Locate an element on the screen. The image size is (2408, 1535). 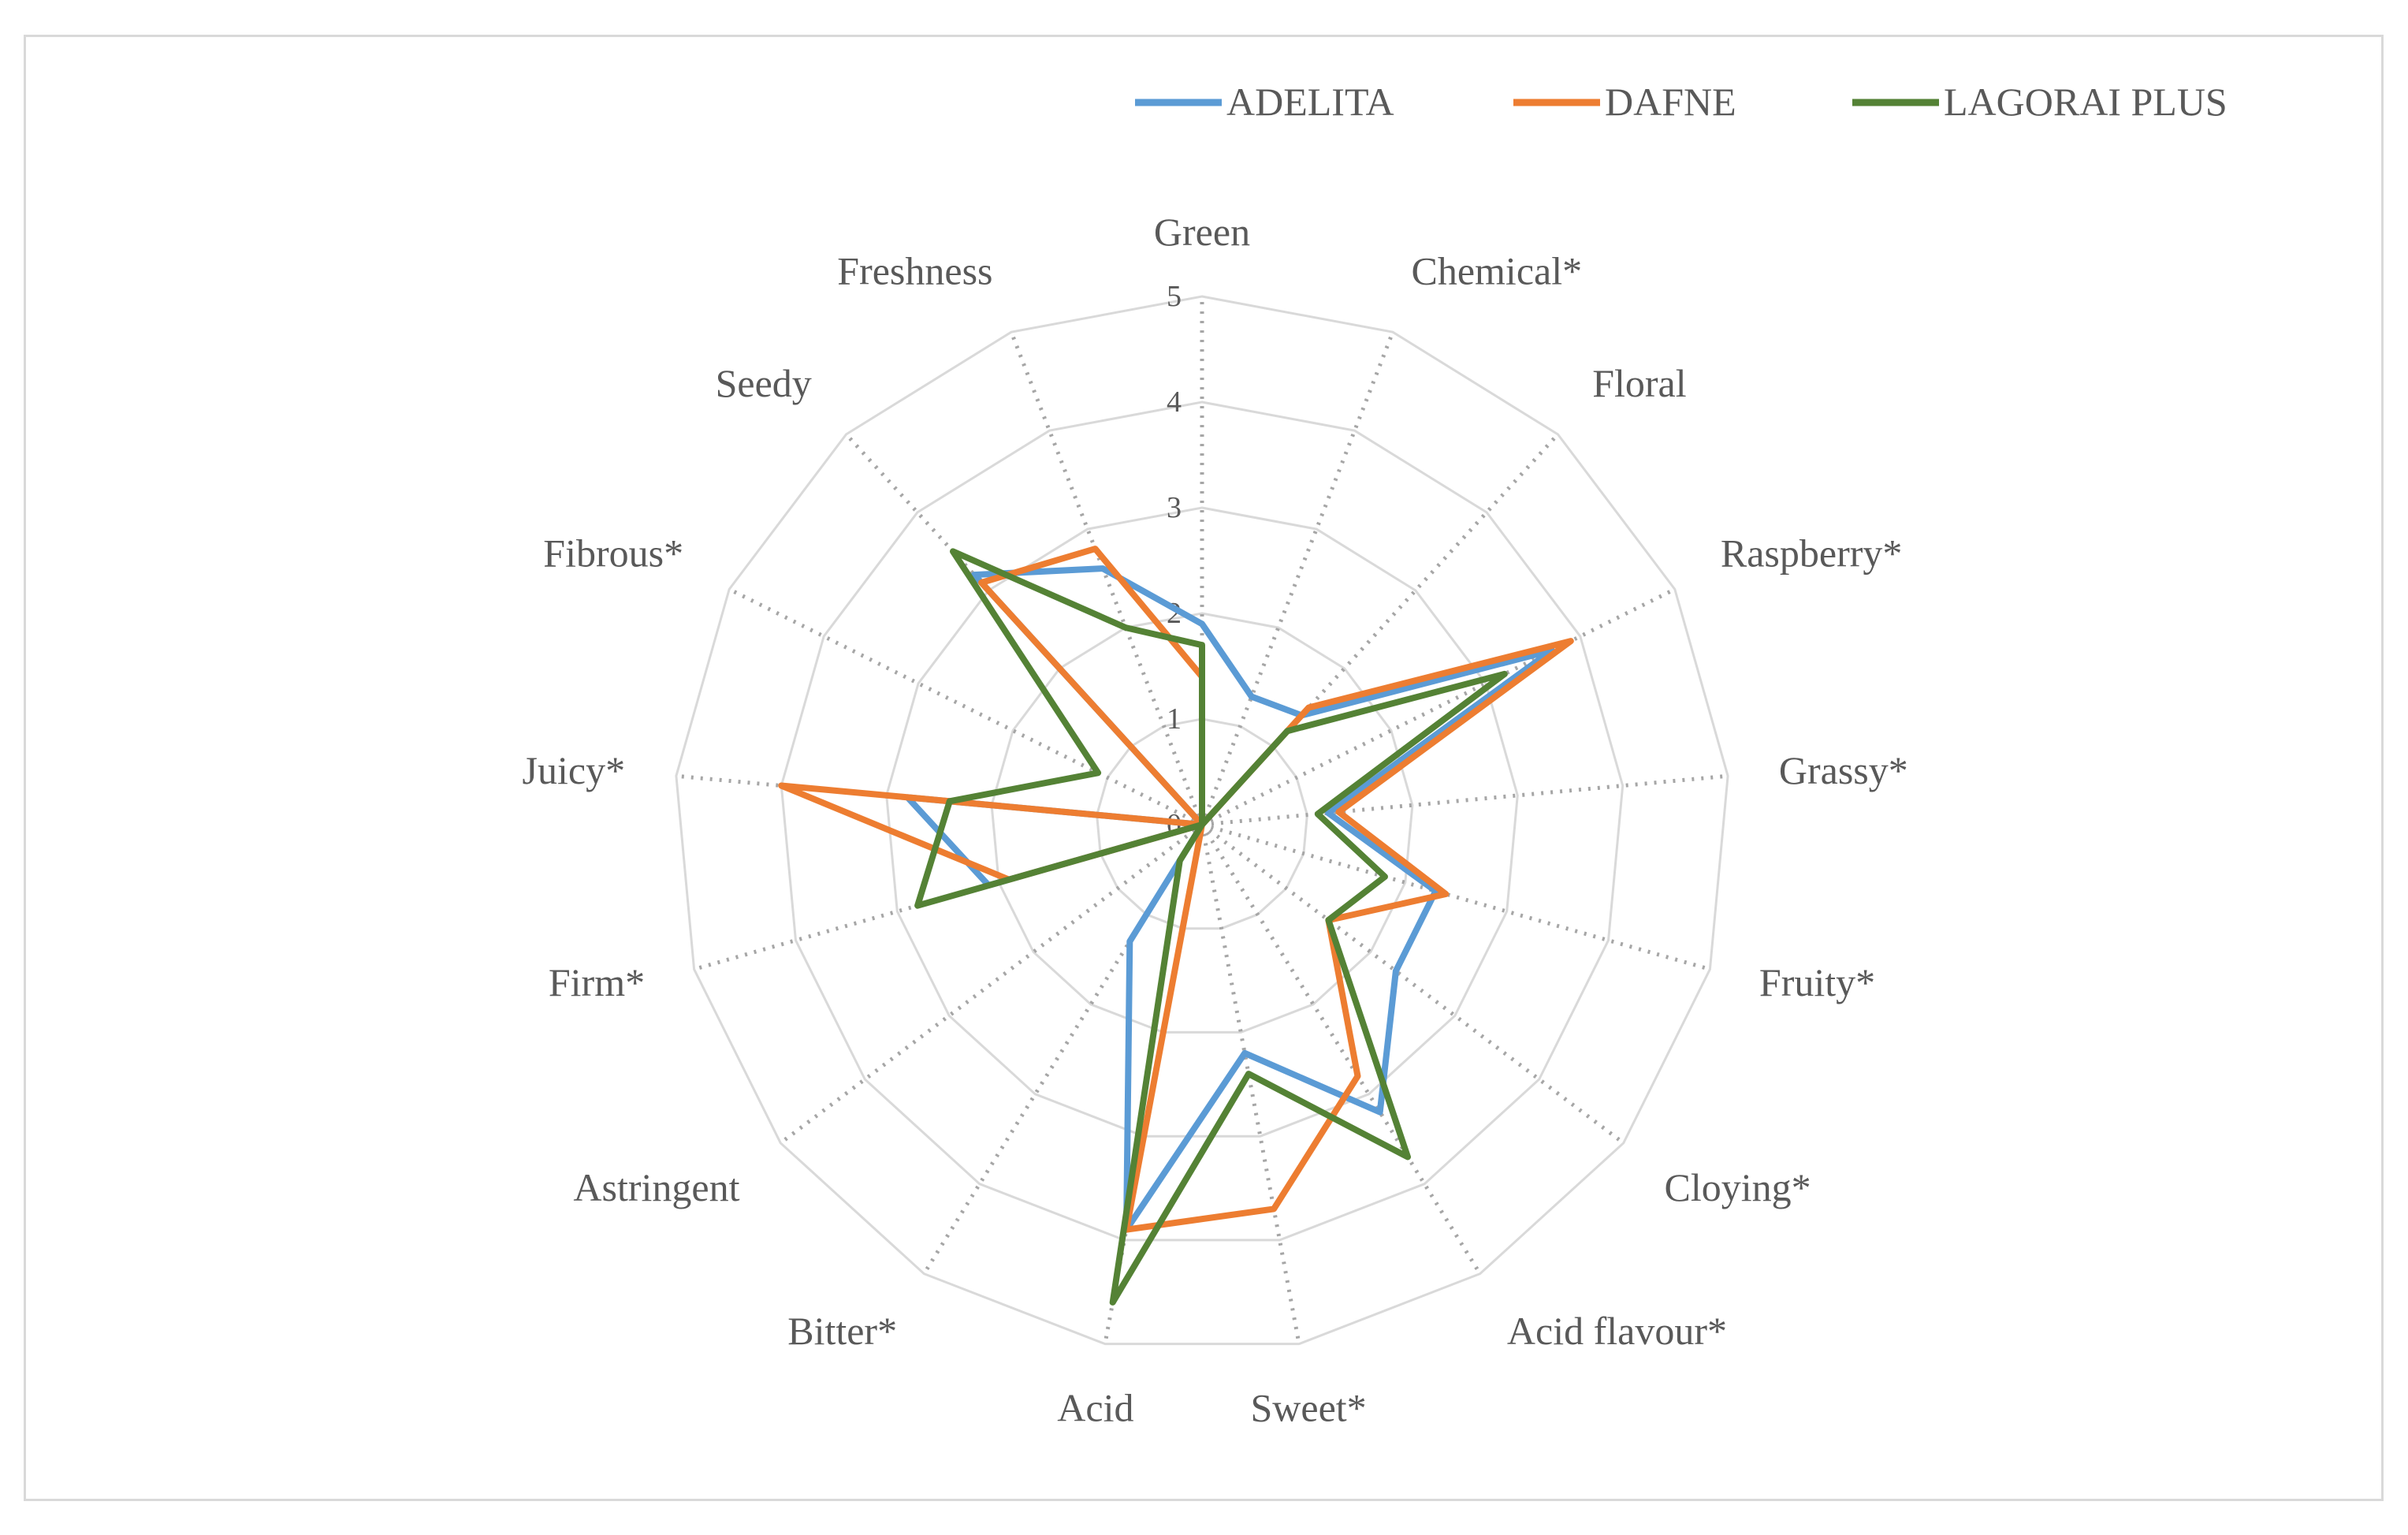
axis-label-acid: Acid is located at coordinates (1095, 1408).